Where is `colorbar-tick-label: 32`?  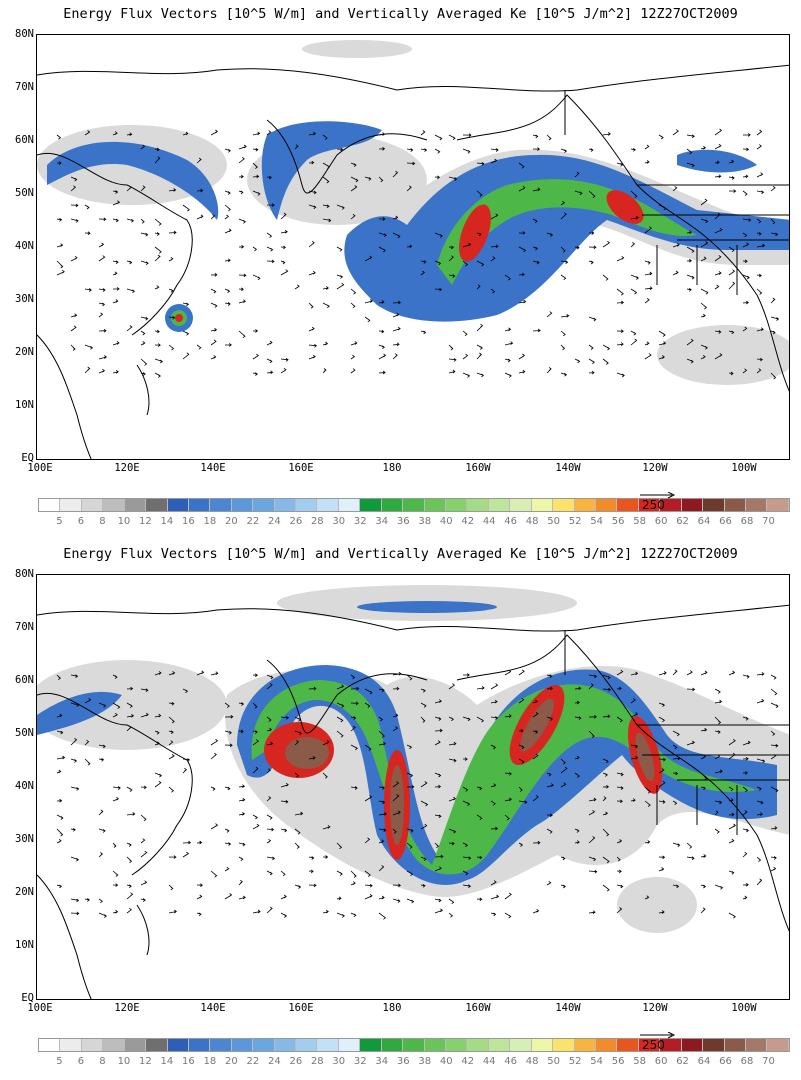 colorbar-tick-label: 32 is located at coordinates (360, 1061).